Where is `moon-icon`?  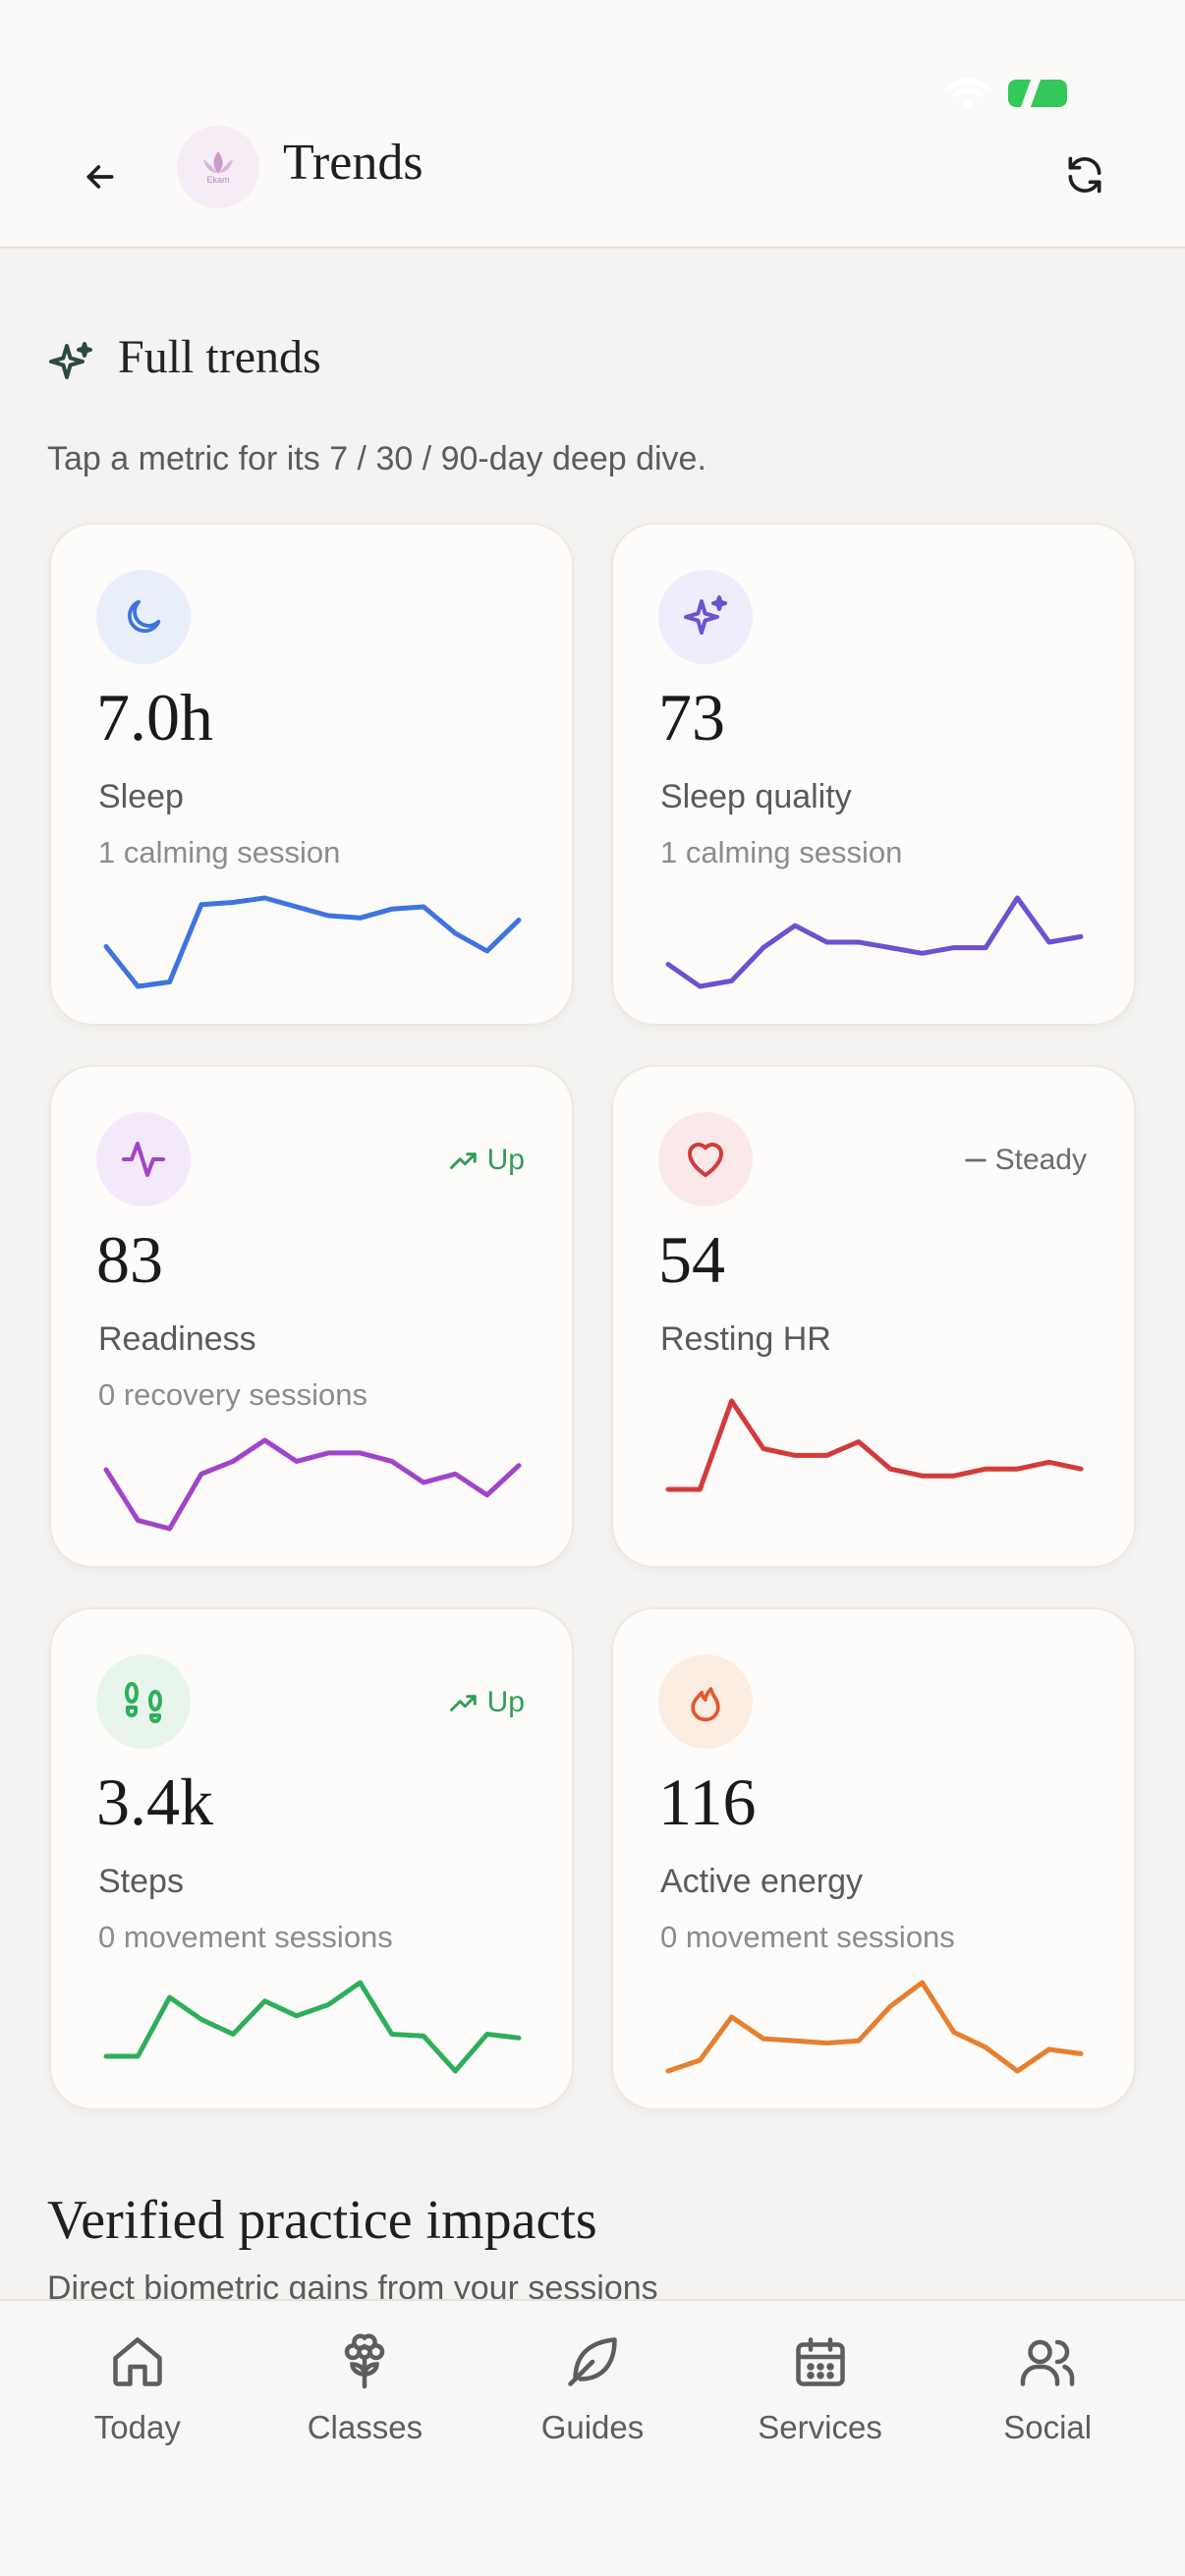
moon-icon is located at coordinates (145, 616).